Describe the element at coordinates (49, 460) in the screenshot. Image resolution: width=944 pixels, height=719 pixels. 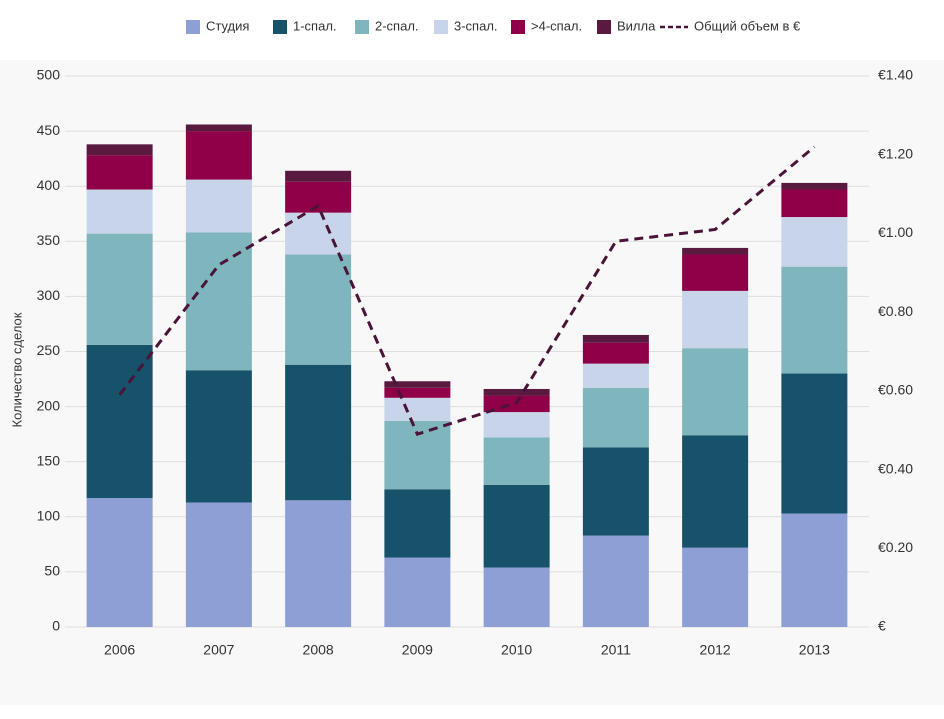
I see `y-tick-label: 150` at that location.